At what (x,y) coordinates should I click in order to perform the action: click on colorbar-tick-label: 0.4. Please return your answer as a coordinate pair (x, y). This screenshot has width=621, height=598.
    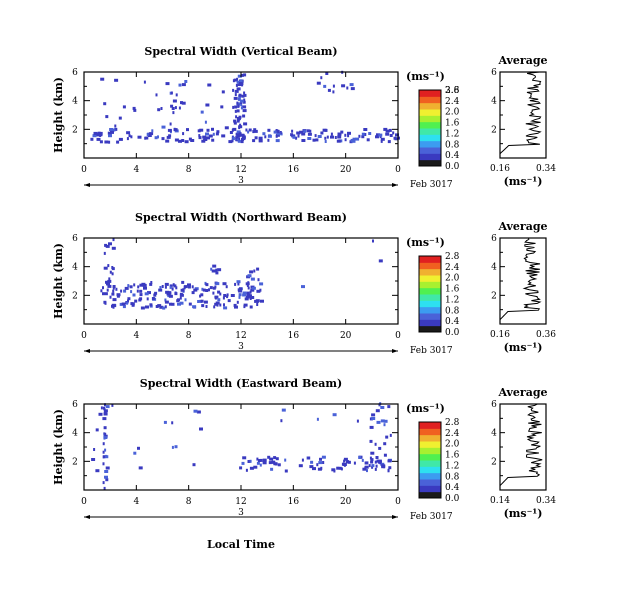
    Looking at the image, I should click on (452, 322).